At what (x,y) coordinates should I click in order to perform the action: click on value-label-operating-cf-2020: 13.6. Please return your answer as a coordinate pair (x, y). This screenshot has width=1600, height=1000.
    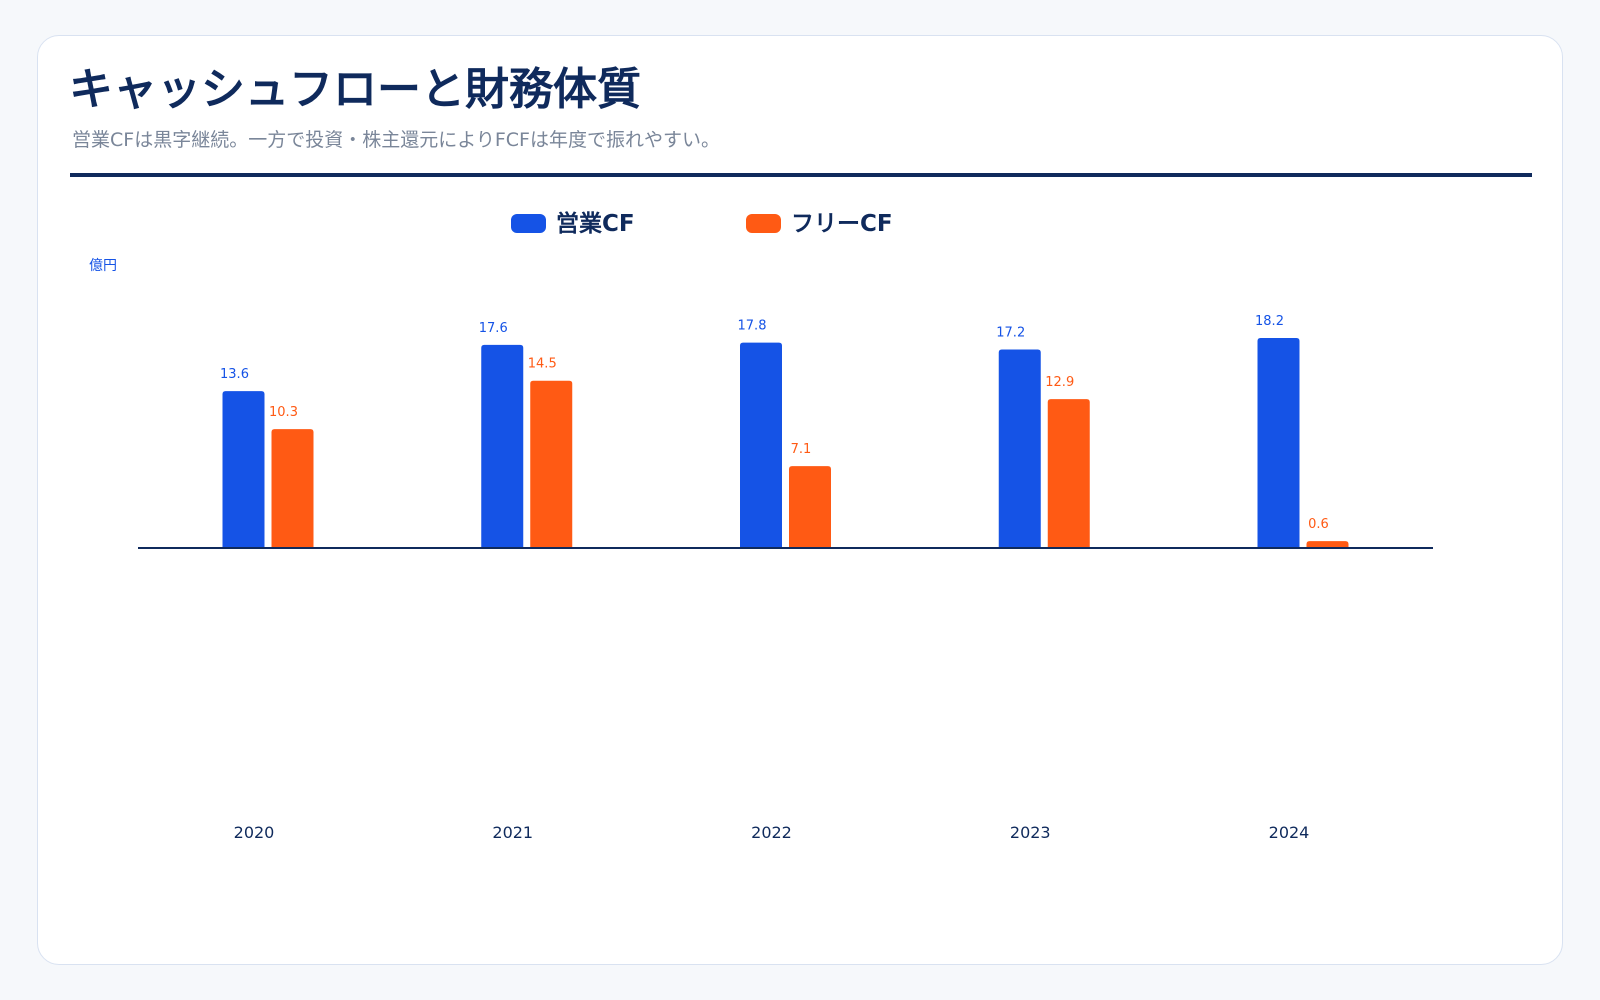
    Looking at the image, I should click on (234, 374).